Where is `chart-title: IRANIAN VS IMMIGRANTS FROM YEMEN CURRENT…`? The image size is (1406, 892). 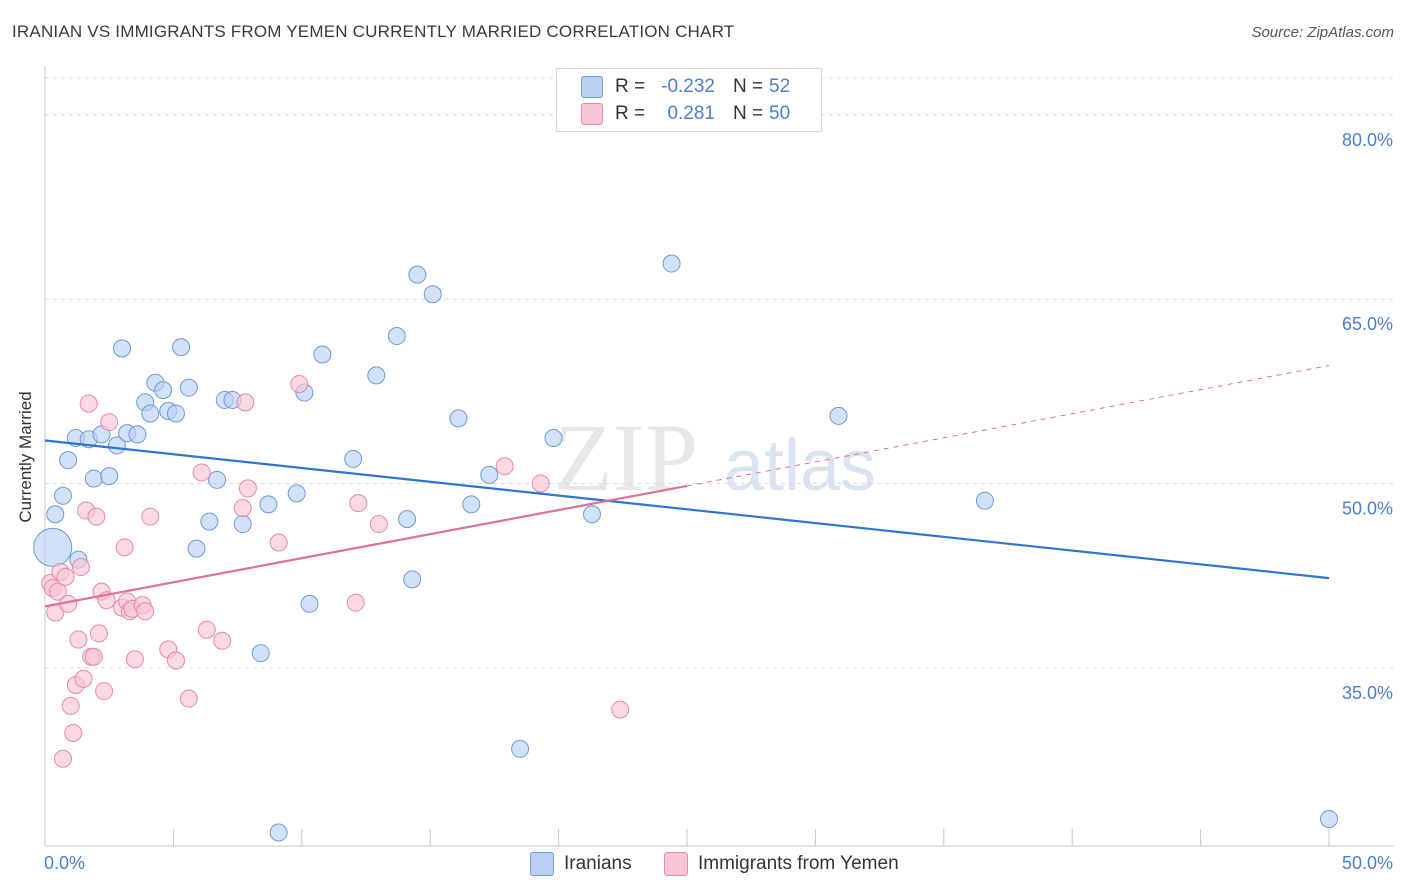 chart-title: IRANIAN VS IMMIGRANTS FROM YEMEN CURRENT… is located at coordinates (373, 31).